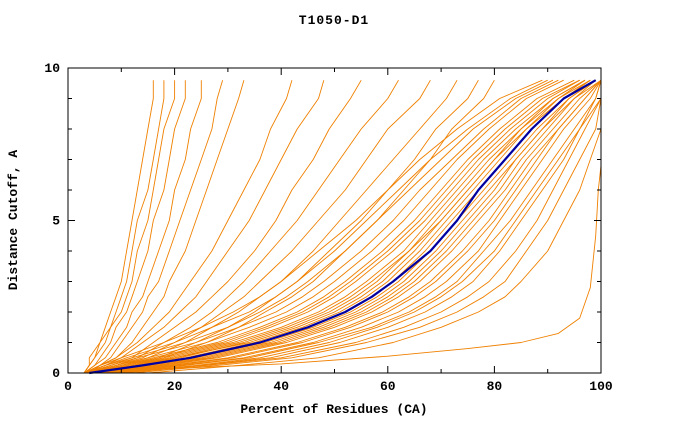  Describe the element at coordinates (68, 386) in the screenshot. I see `x-tick-label: 0` at that location.